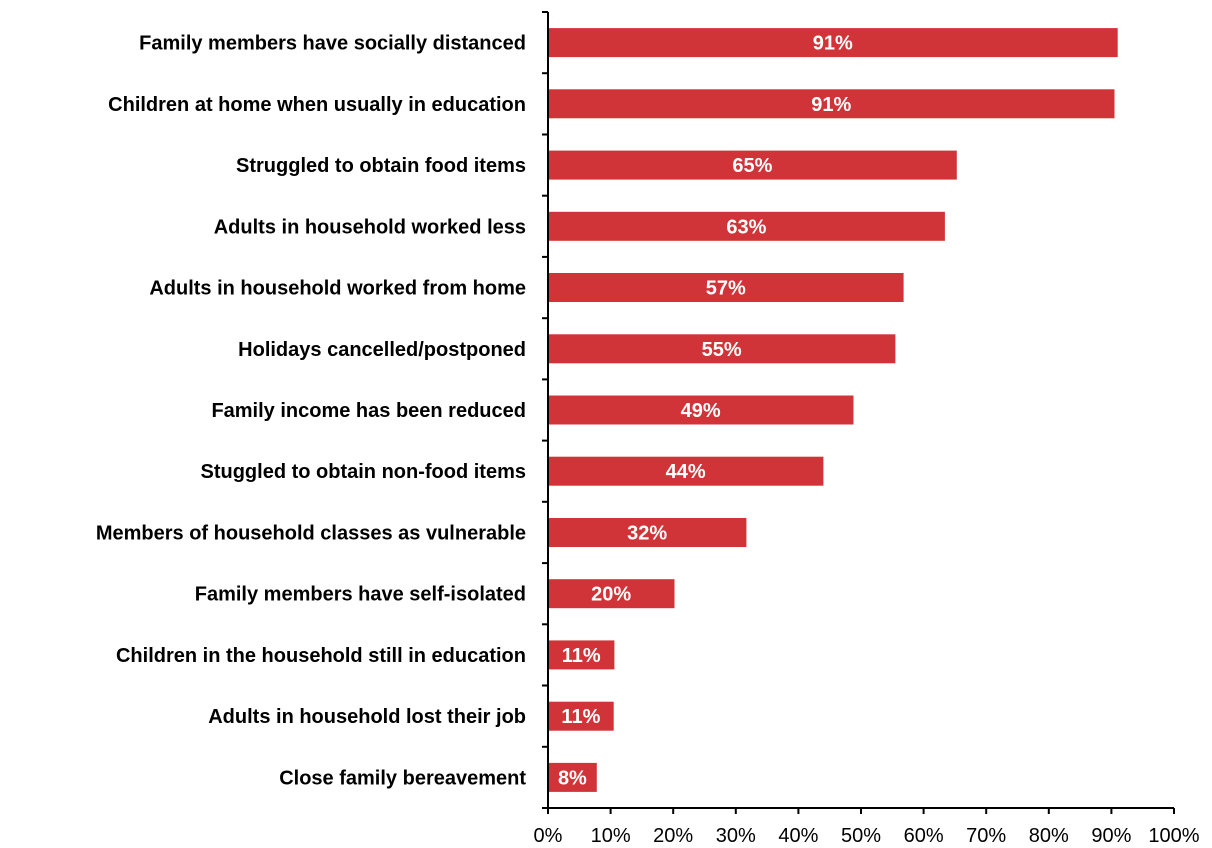 The width and height of the screenshot is (1212, 848). What do you see at coordinates (370, 227) in the screenshot?
I see `category-label-3: Adults in household worked less` at bounding box center [370, 227].